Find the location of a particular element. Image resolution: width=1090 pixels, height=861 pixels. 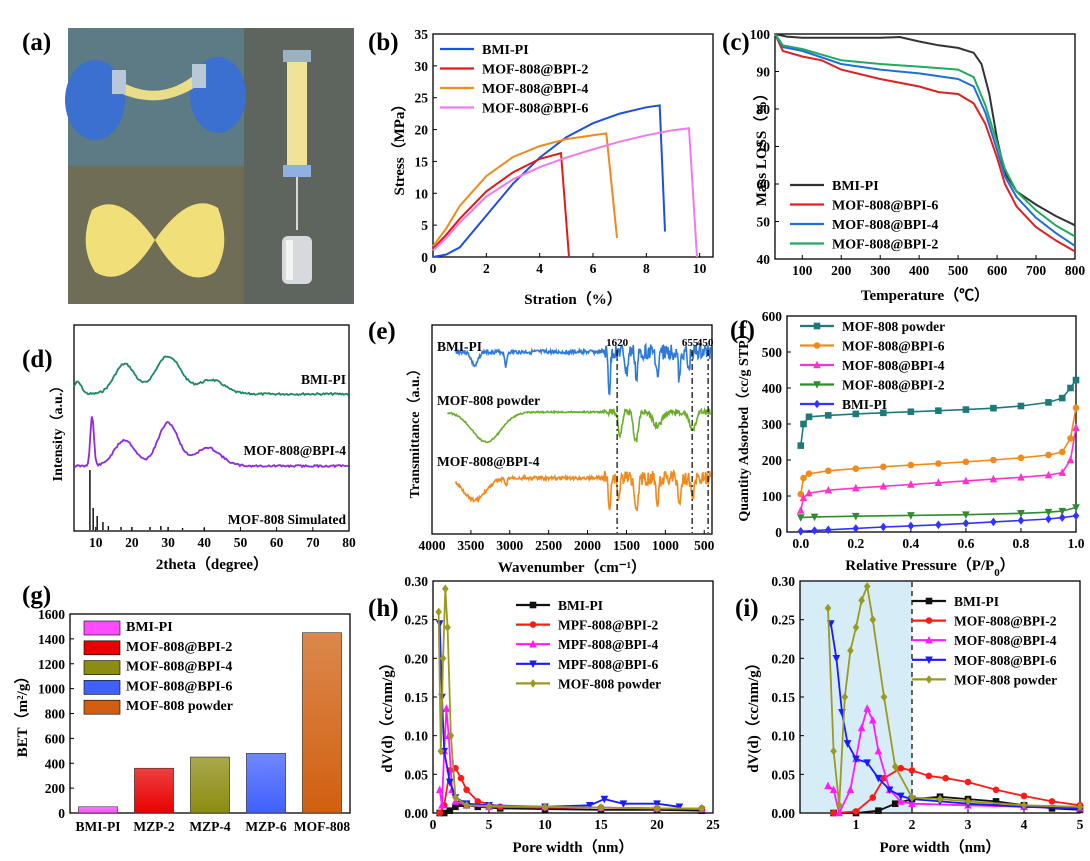

bar is located at coordinates (322, 723).